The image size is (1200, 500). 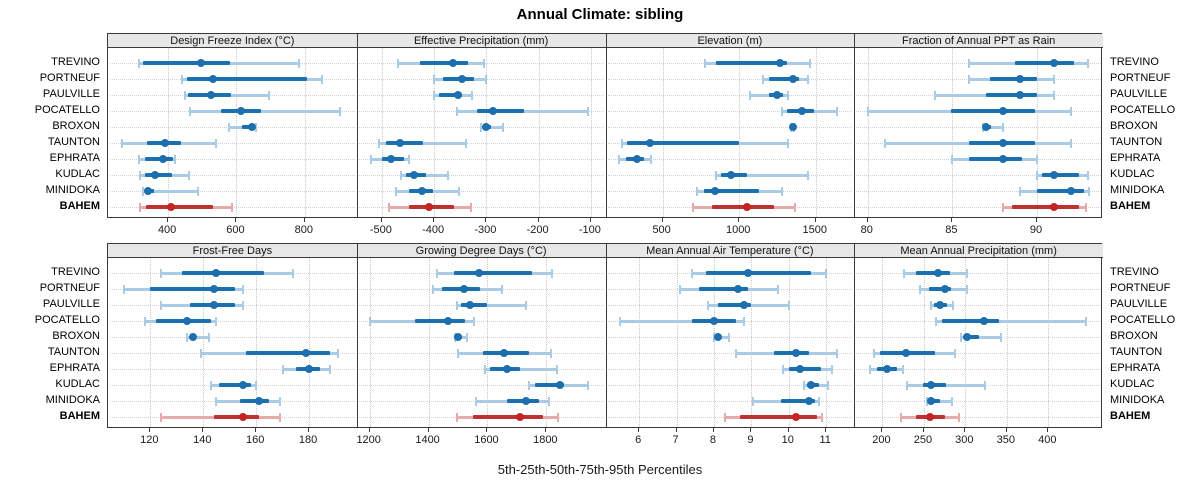 What do you see at coordinates (1130, 416) in the screenshot?
I see `row-label-right-bahem: BAHEM` at bounding box center [1130, 416].